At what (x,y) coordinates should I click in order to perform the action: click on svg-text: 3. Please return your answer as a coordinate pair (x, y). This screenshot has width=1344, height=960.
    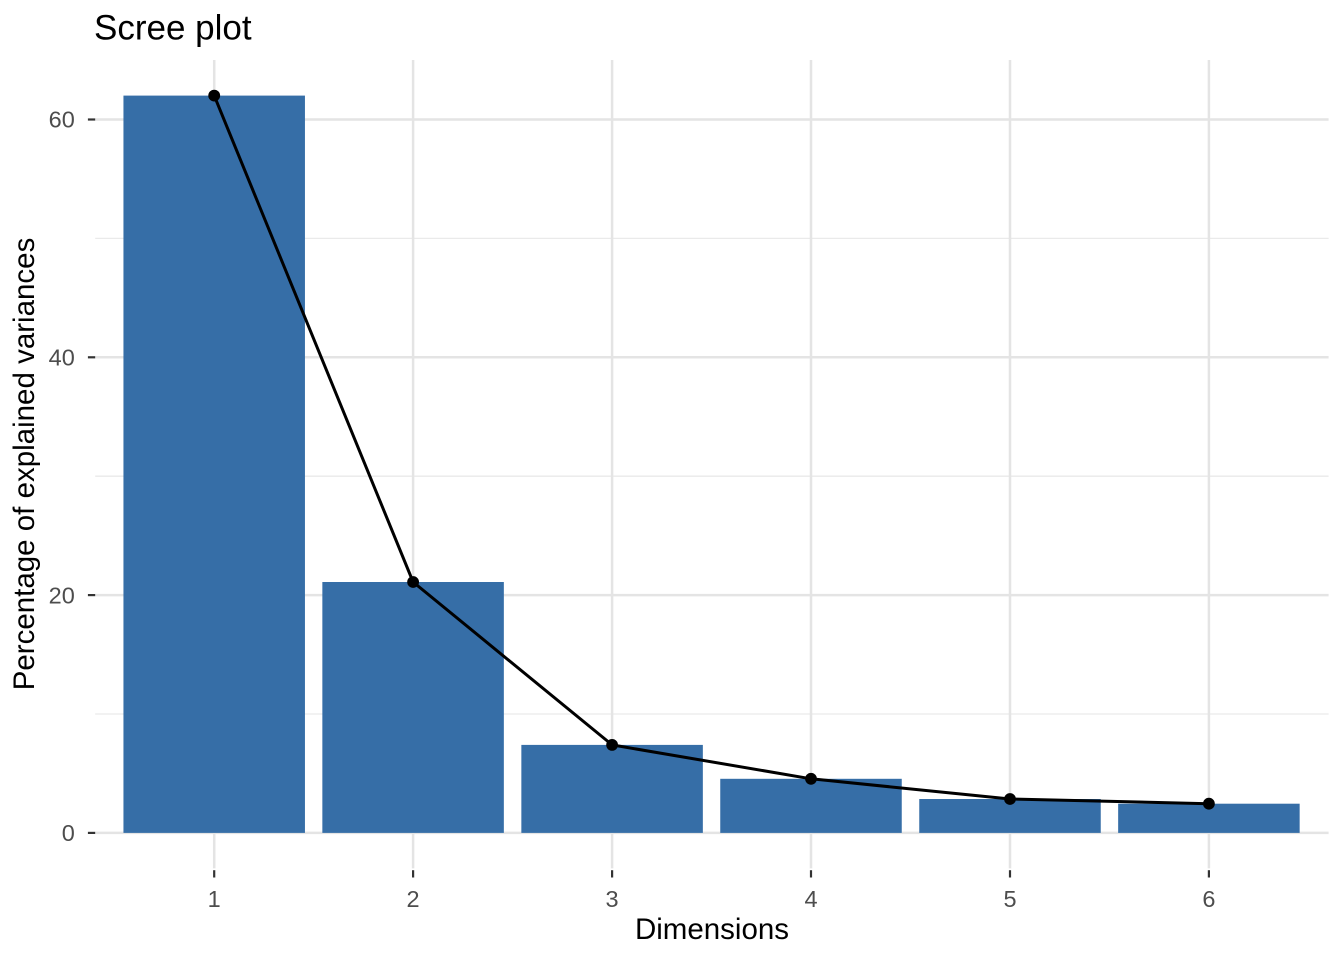
    Looking at the image, I should click on (612, 899).